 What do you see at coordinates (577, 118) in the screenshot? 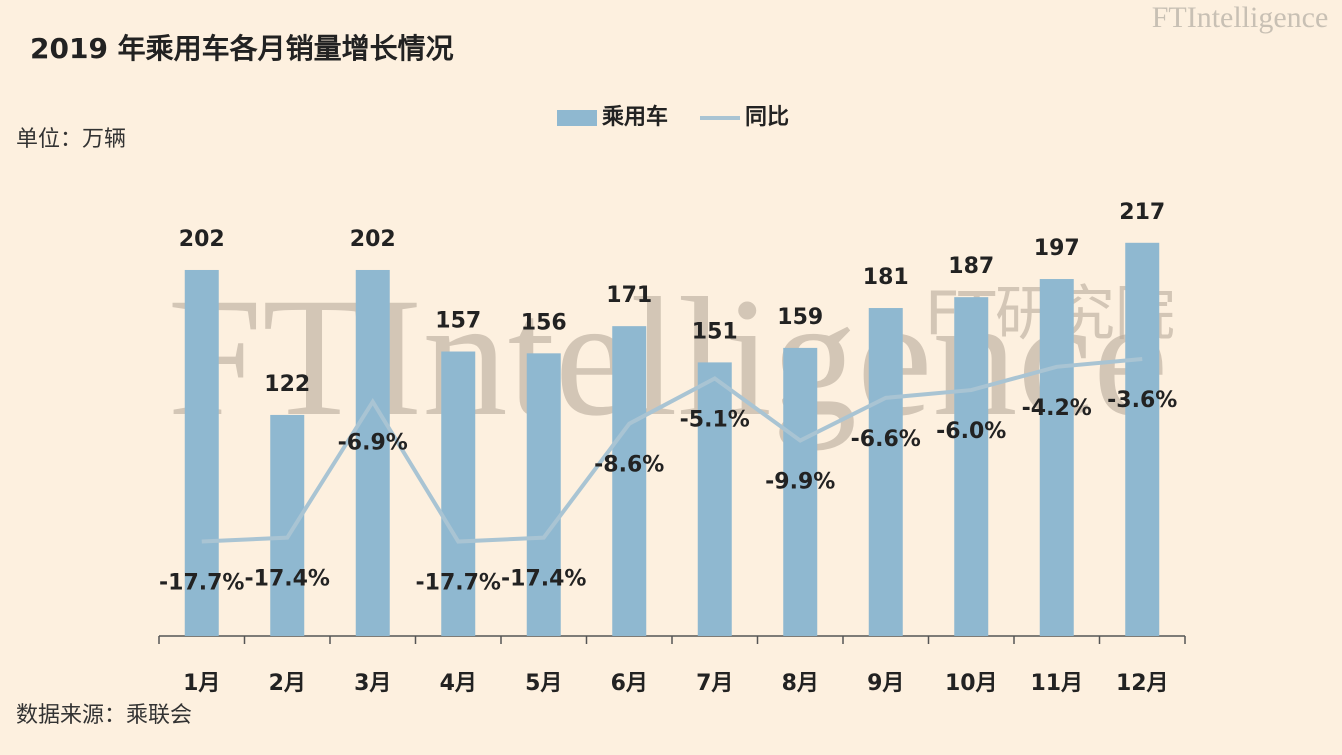
I see `legend-swatch` at bounding box center [577, 118].